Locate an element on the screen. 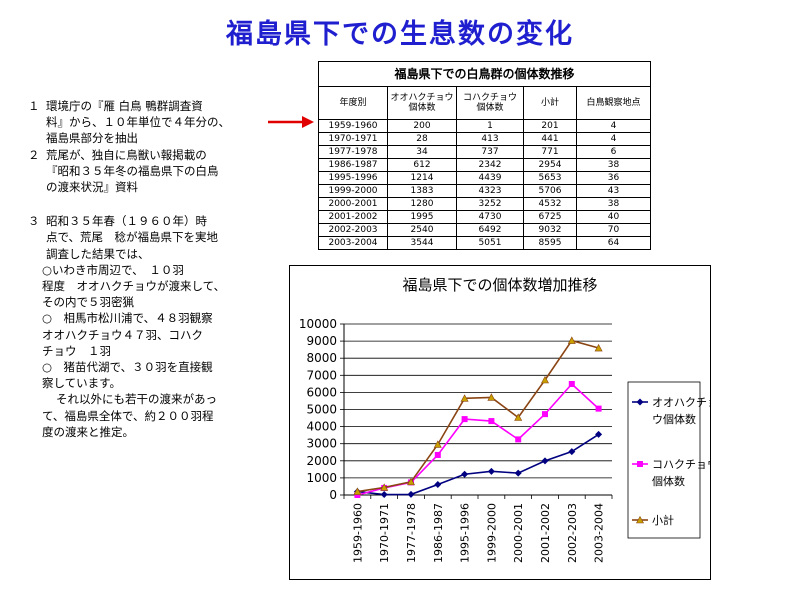 This screenshot has width=800, height=600. table-row: 2001-2002 1995 4730 6725 40 is located at coordinates (484, 217).